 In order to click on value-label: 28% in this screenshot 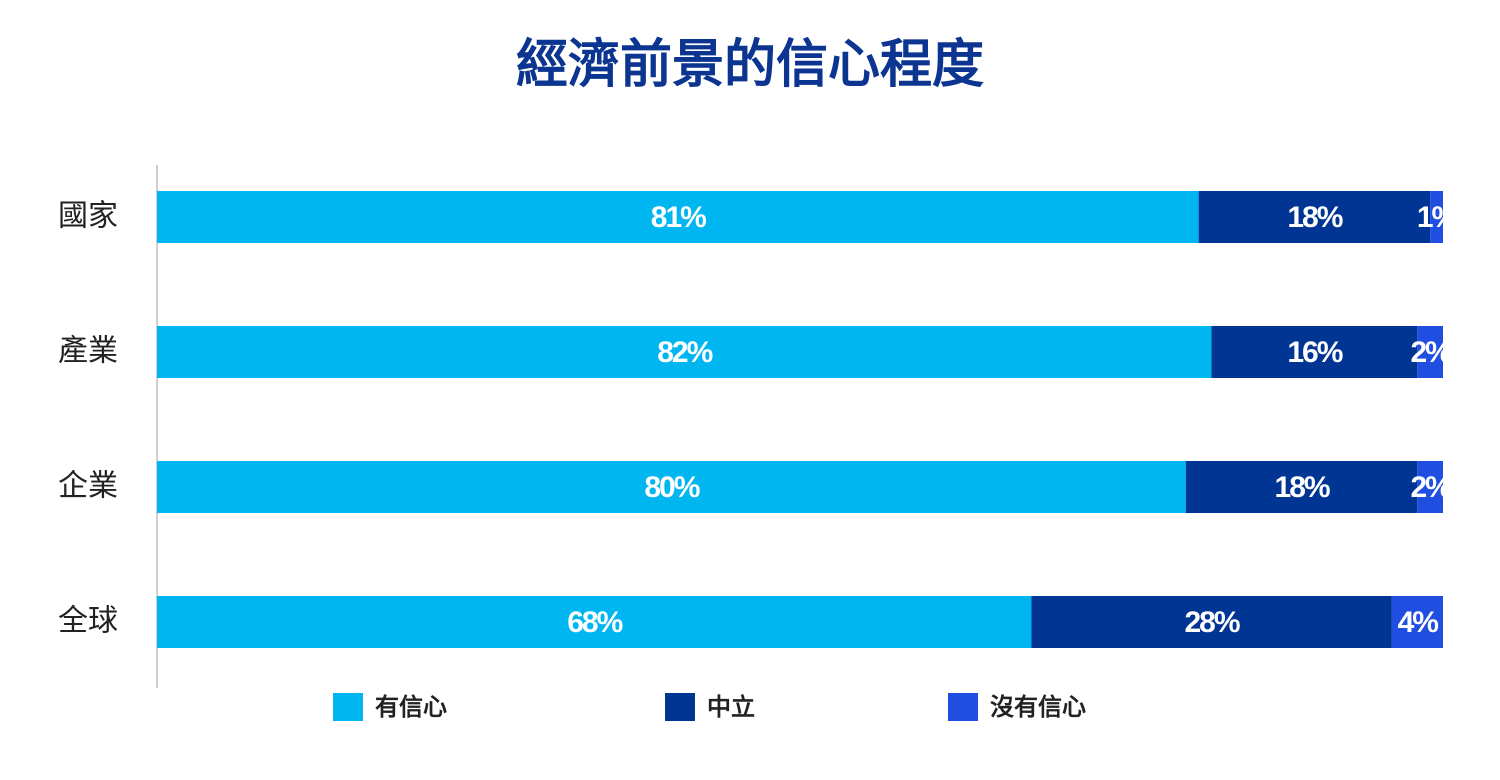, I will do `click(1211, 622)`.